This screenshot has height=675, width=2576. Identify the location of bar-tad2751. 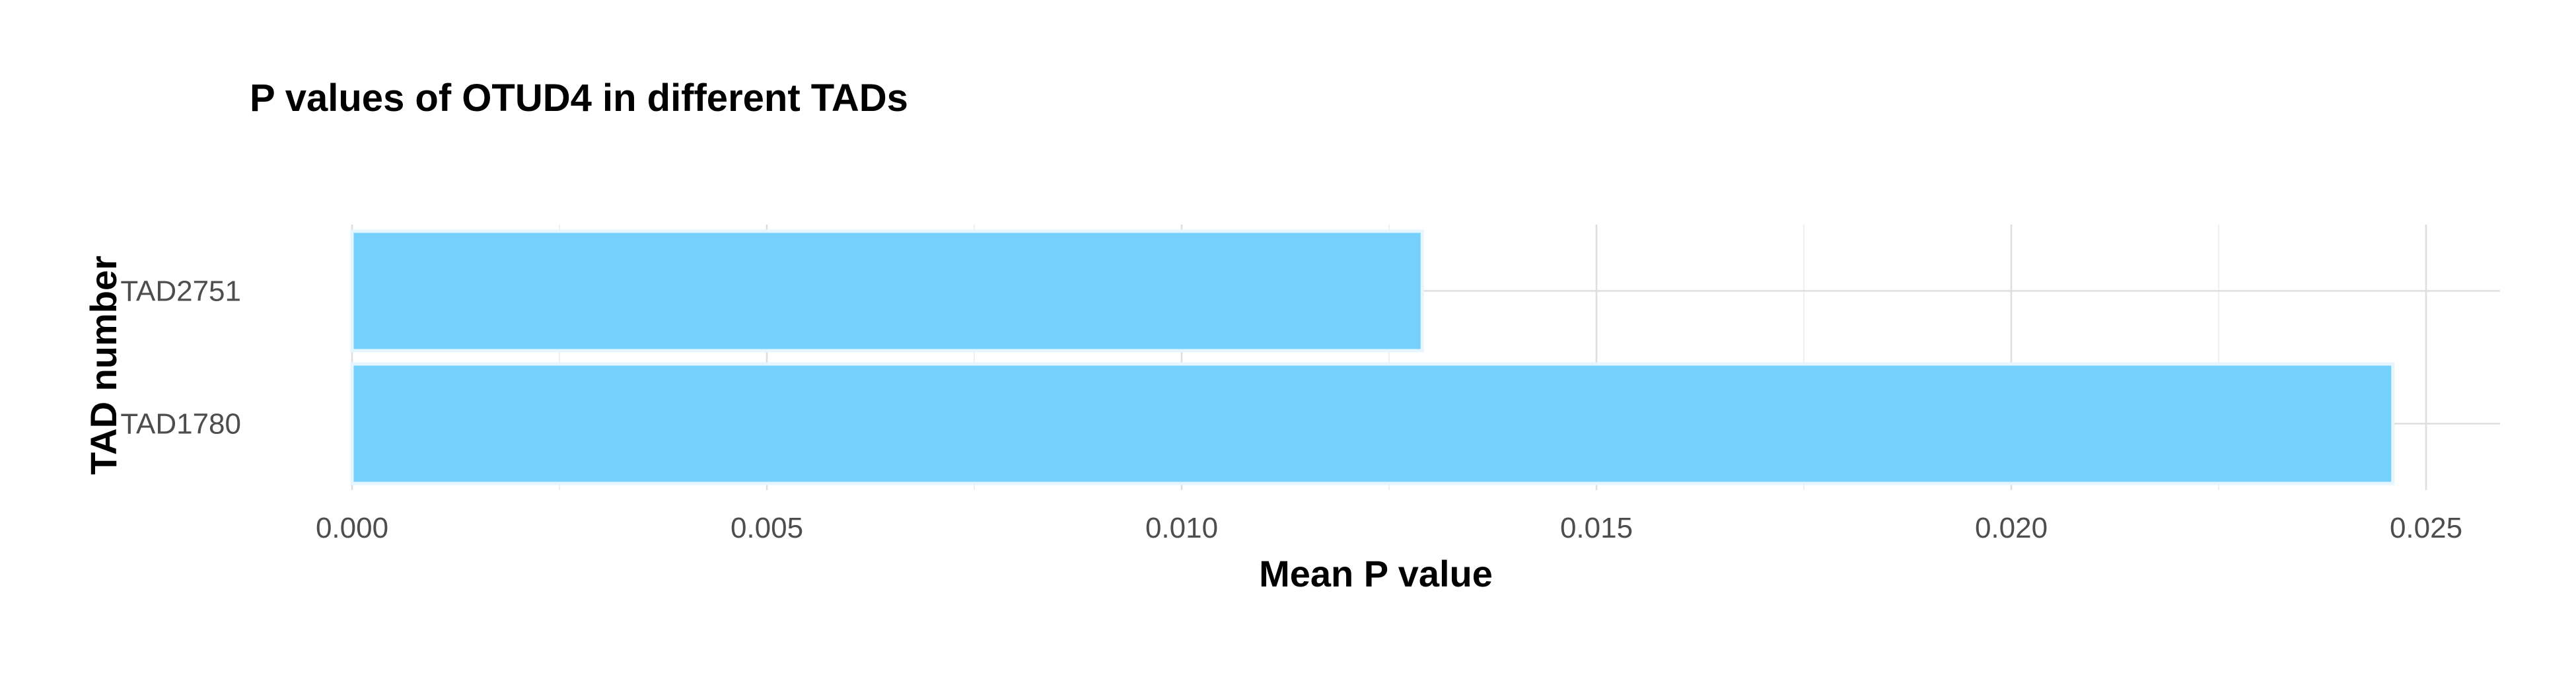
(887, 291).